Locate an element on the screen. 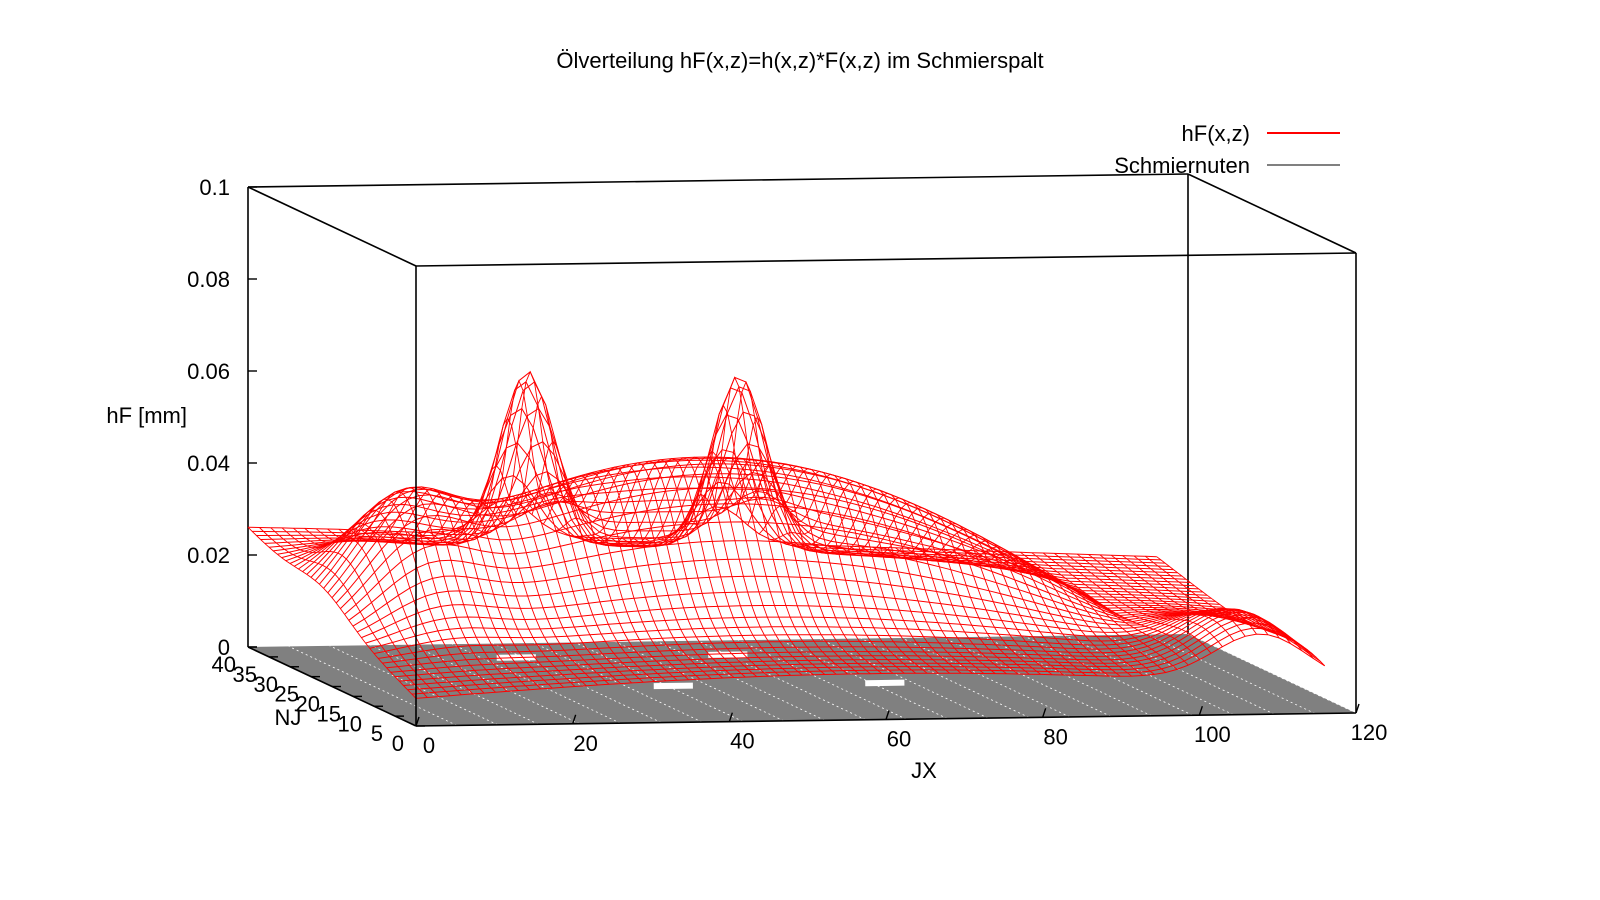 This screenshot has height=900, width=1600. y-tick-label: 35 is located at coordinates (245, 674).